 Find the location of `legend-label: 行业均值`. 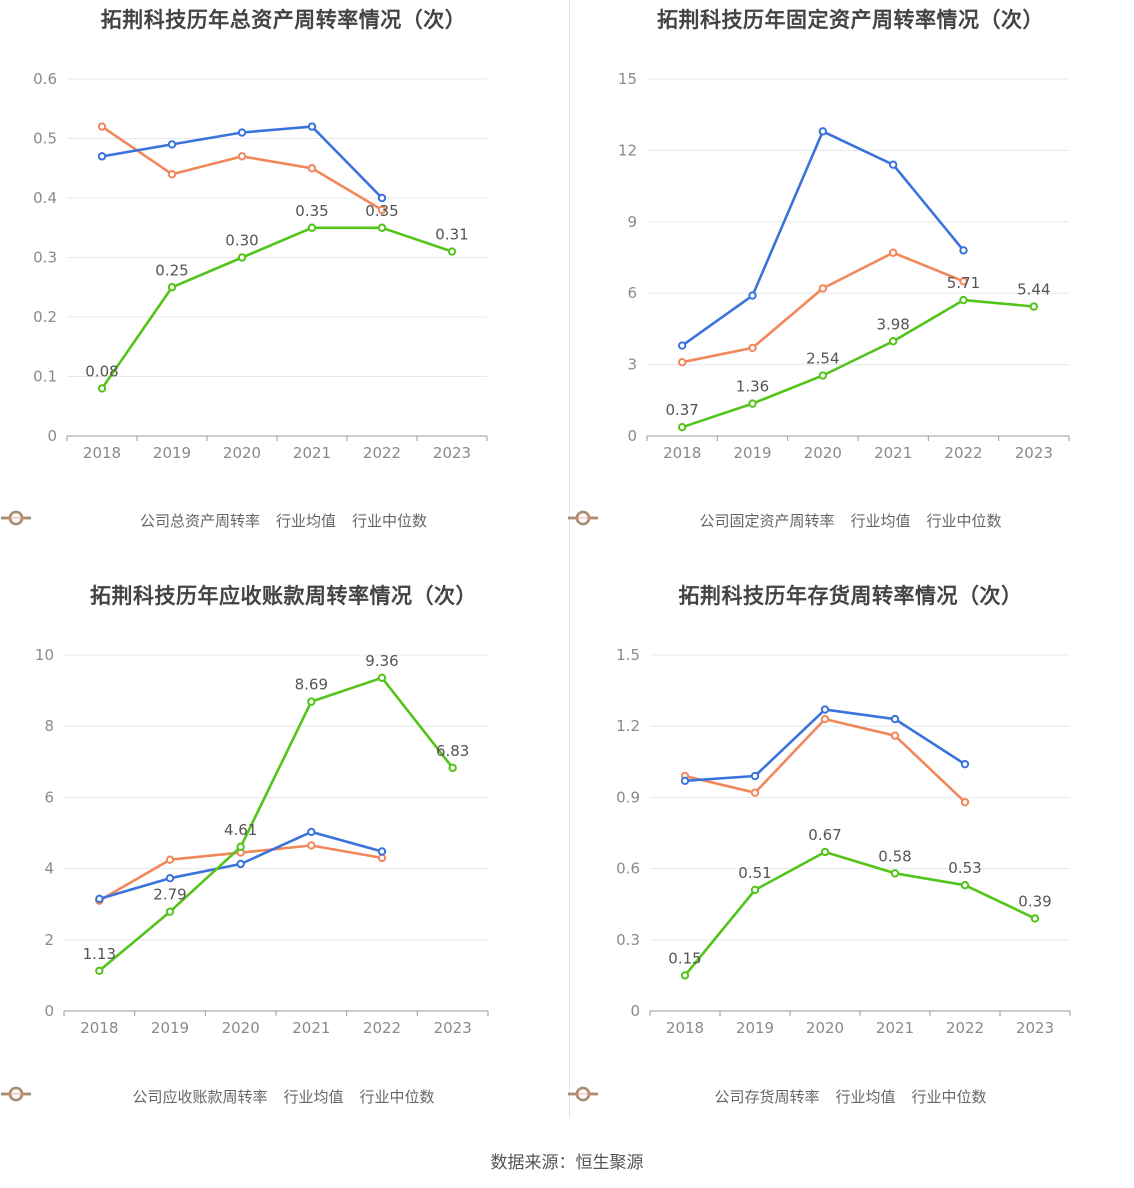

legend-label: 行业均值 is located at coordinates (880, 521).